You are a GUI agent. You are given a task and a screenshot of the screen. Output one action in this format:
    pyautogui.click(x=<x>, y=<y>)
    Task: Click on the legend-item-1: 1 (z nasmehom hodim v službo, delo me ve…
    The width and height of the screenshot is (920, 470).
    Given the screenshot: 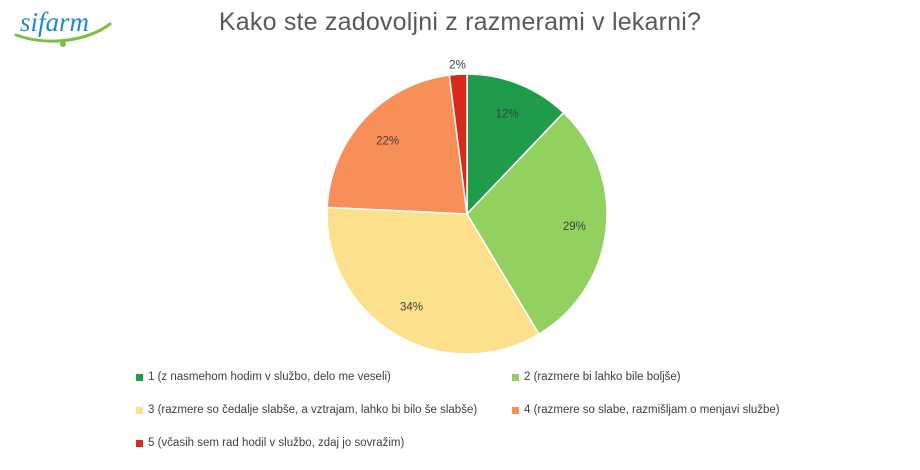 What is the action you would take?
    pyautogui.click(x=263, y=377)
    